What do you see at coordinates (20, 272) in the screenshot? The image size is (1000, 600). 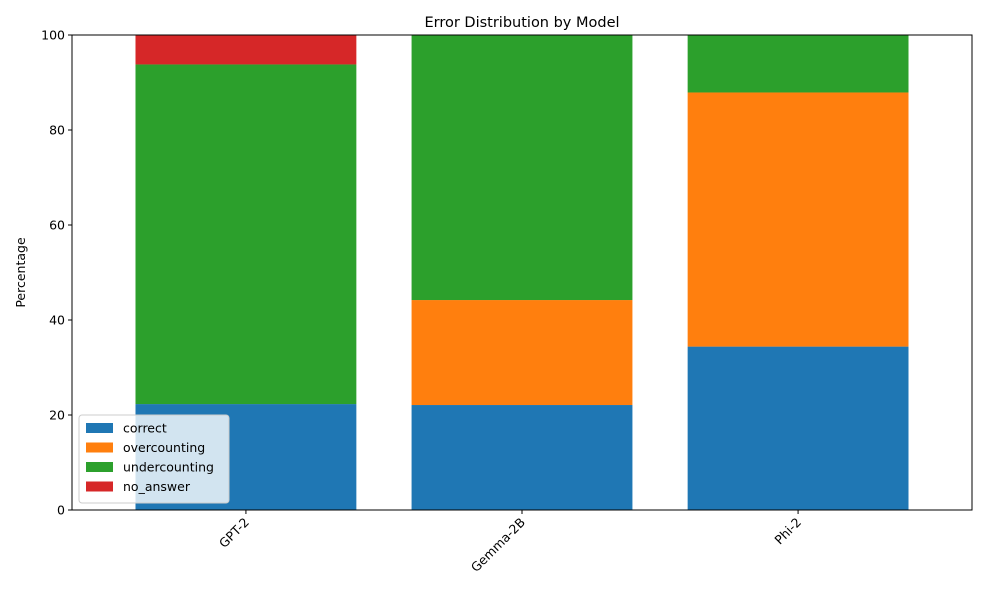 I see `y-axis-label: Percentage` at bounding box center [20, 272].